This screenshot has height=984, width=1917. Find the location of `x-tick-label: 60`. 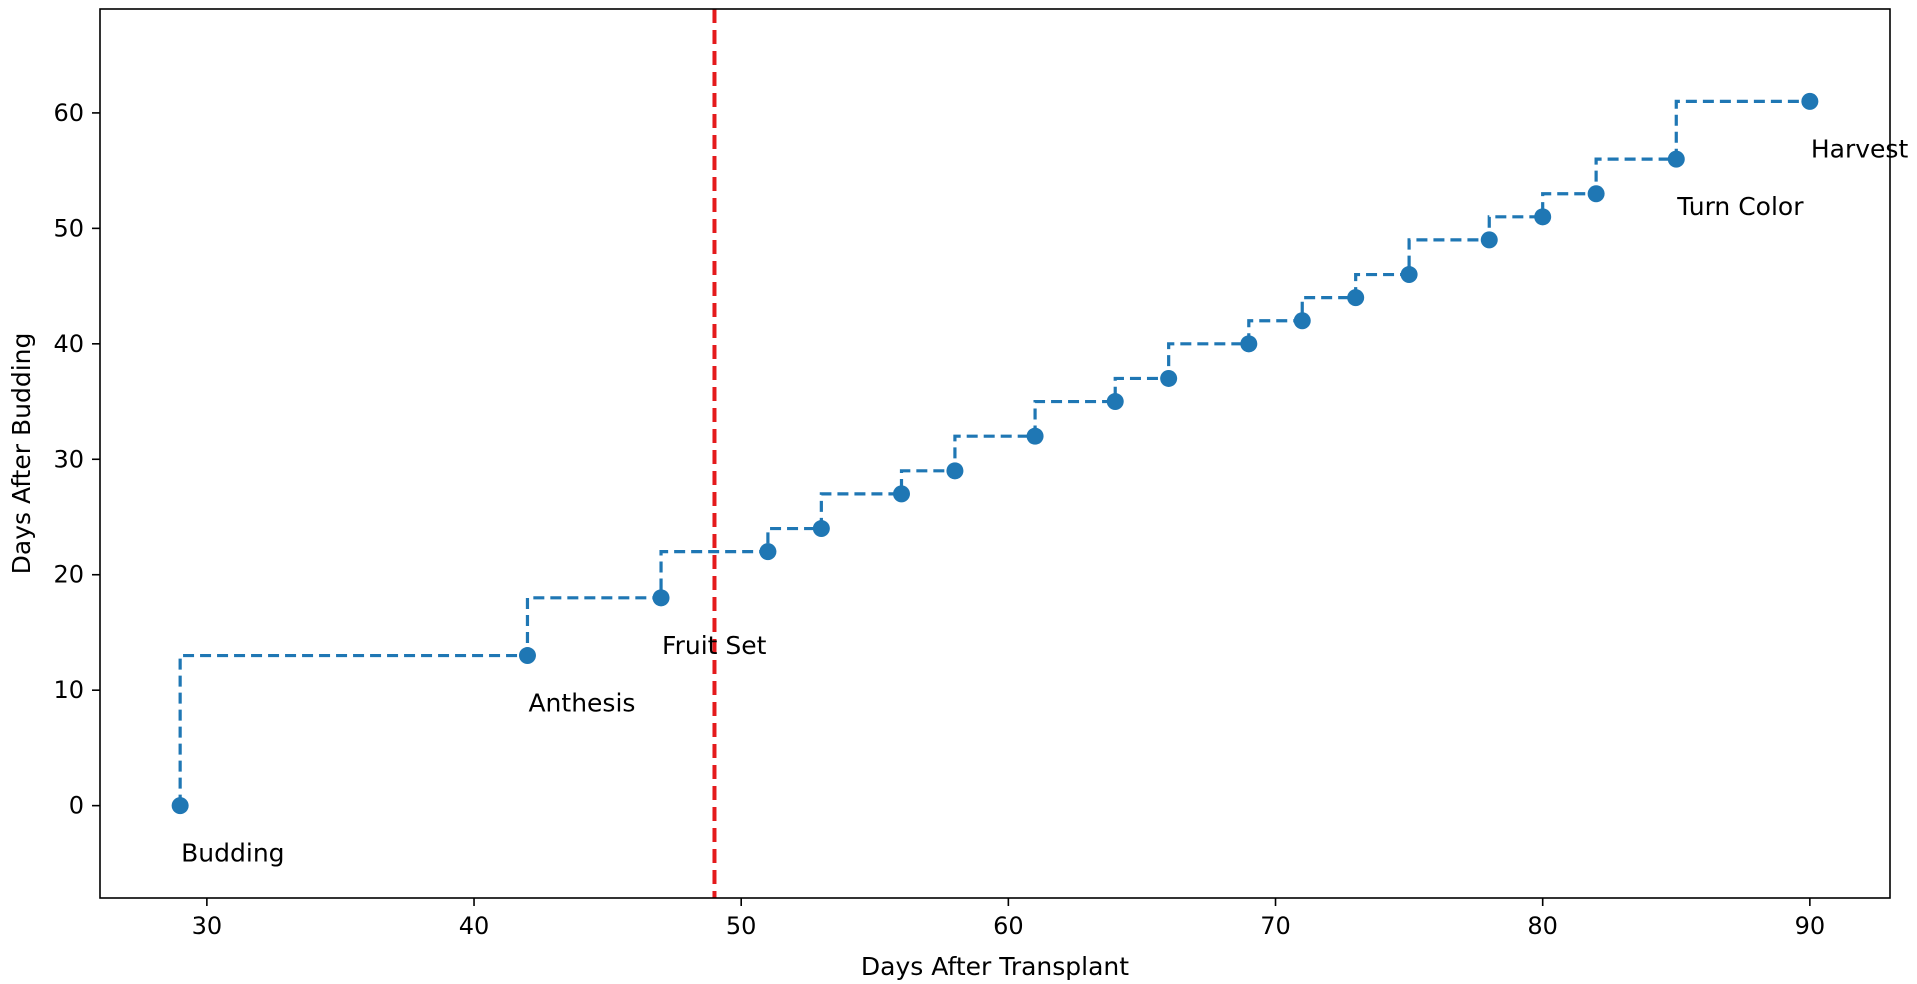

x-tick-label: 60 is located at coordinates (1008, 926).